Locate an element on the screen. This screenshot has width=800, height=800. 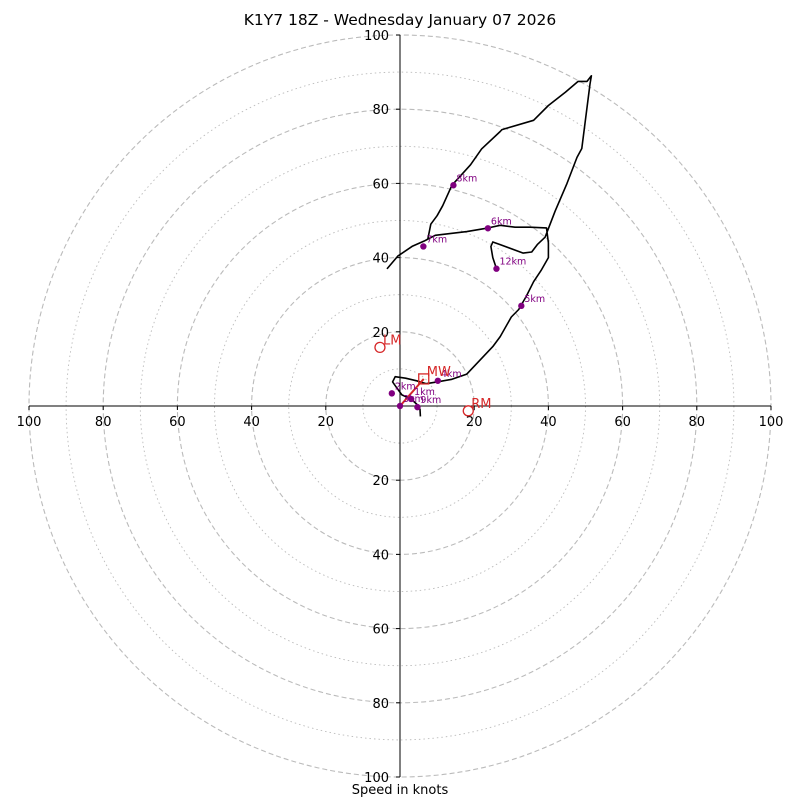
storm-label-LM: LM is located at coordinates (392, 340).